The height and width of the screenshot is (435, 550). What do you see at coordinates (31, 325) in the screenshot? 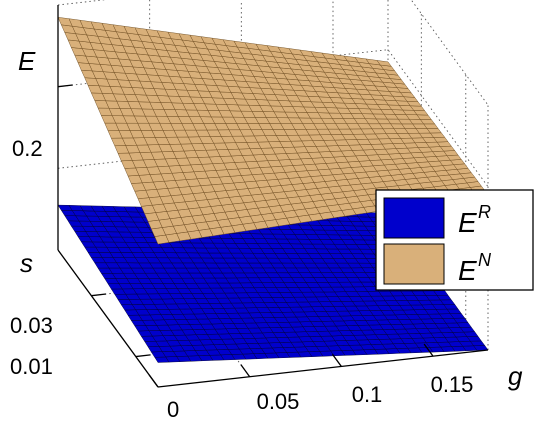
I see `s-tick-label-1: 0.03` at bounding box center [31, 325].